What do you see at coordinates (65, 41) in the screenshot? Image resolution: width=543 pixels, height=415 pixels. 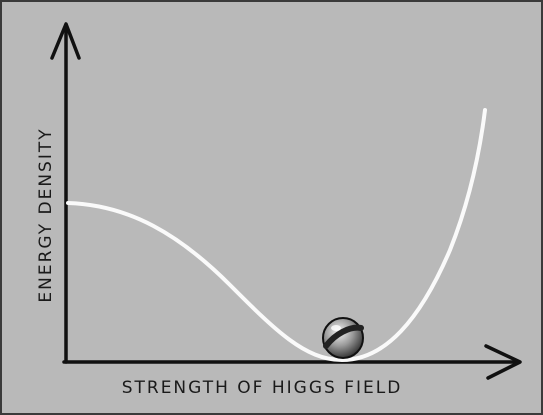 I see `y-axis-arrow` at bounding box center [65, 41].